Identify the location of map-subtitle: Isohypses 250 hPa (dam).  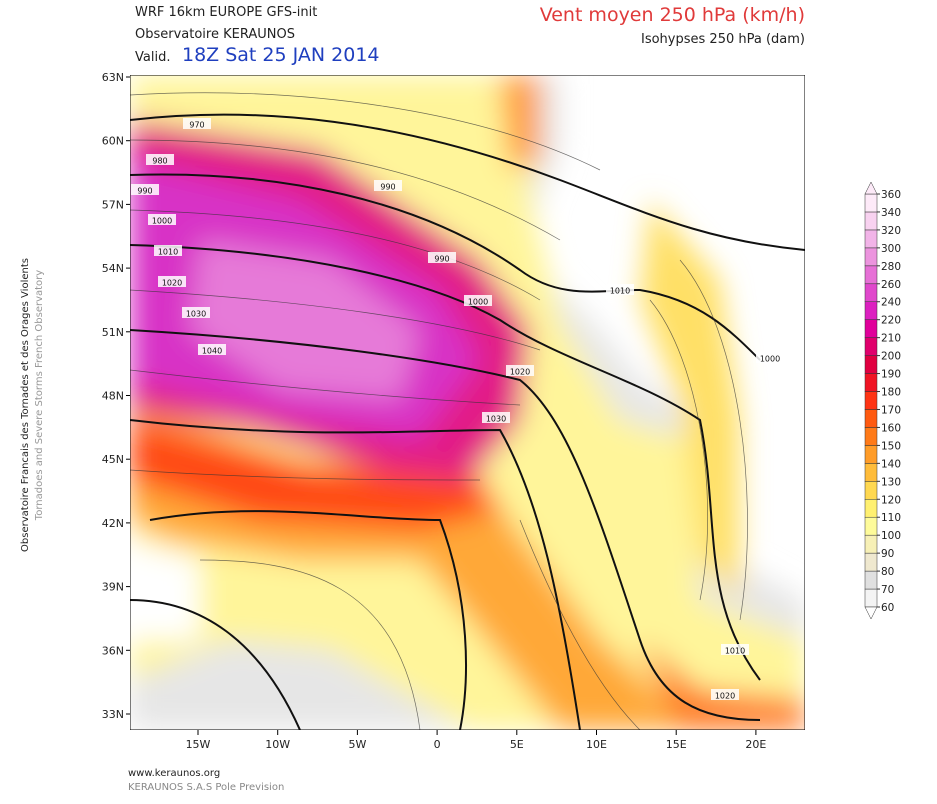
(723, 39).